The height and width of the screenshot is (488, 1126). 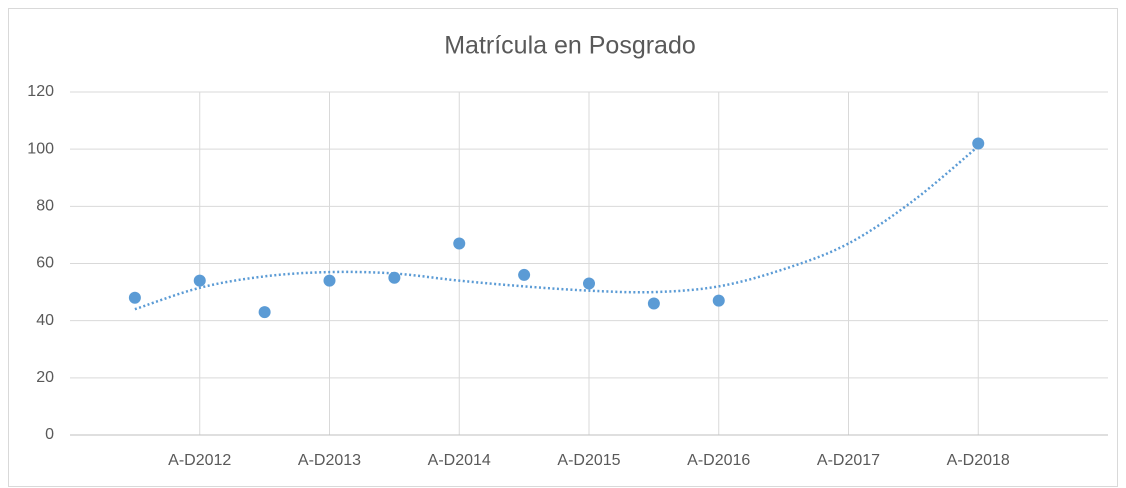 I want to click on y-tick-label: 100, so click(x=40, y=148).